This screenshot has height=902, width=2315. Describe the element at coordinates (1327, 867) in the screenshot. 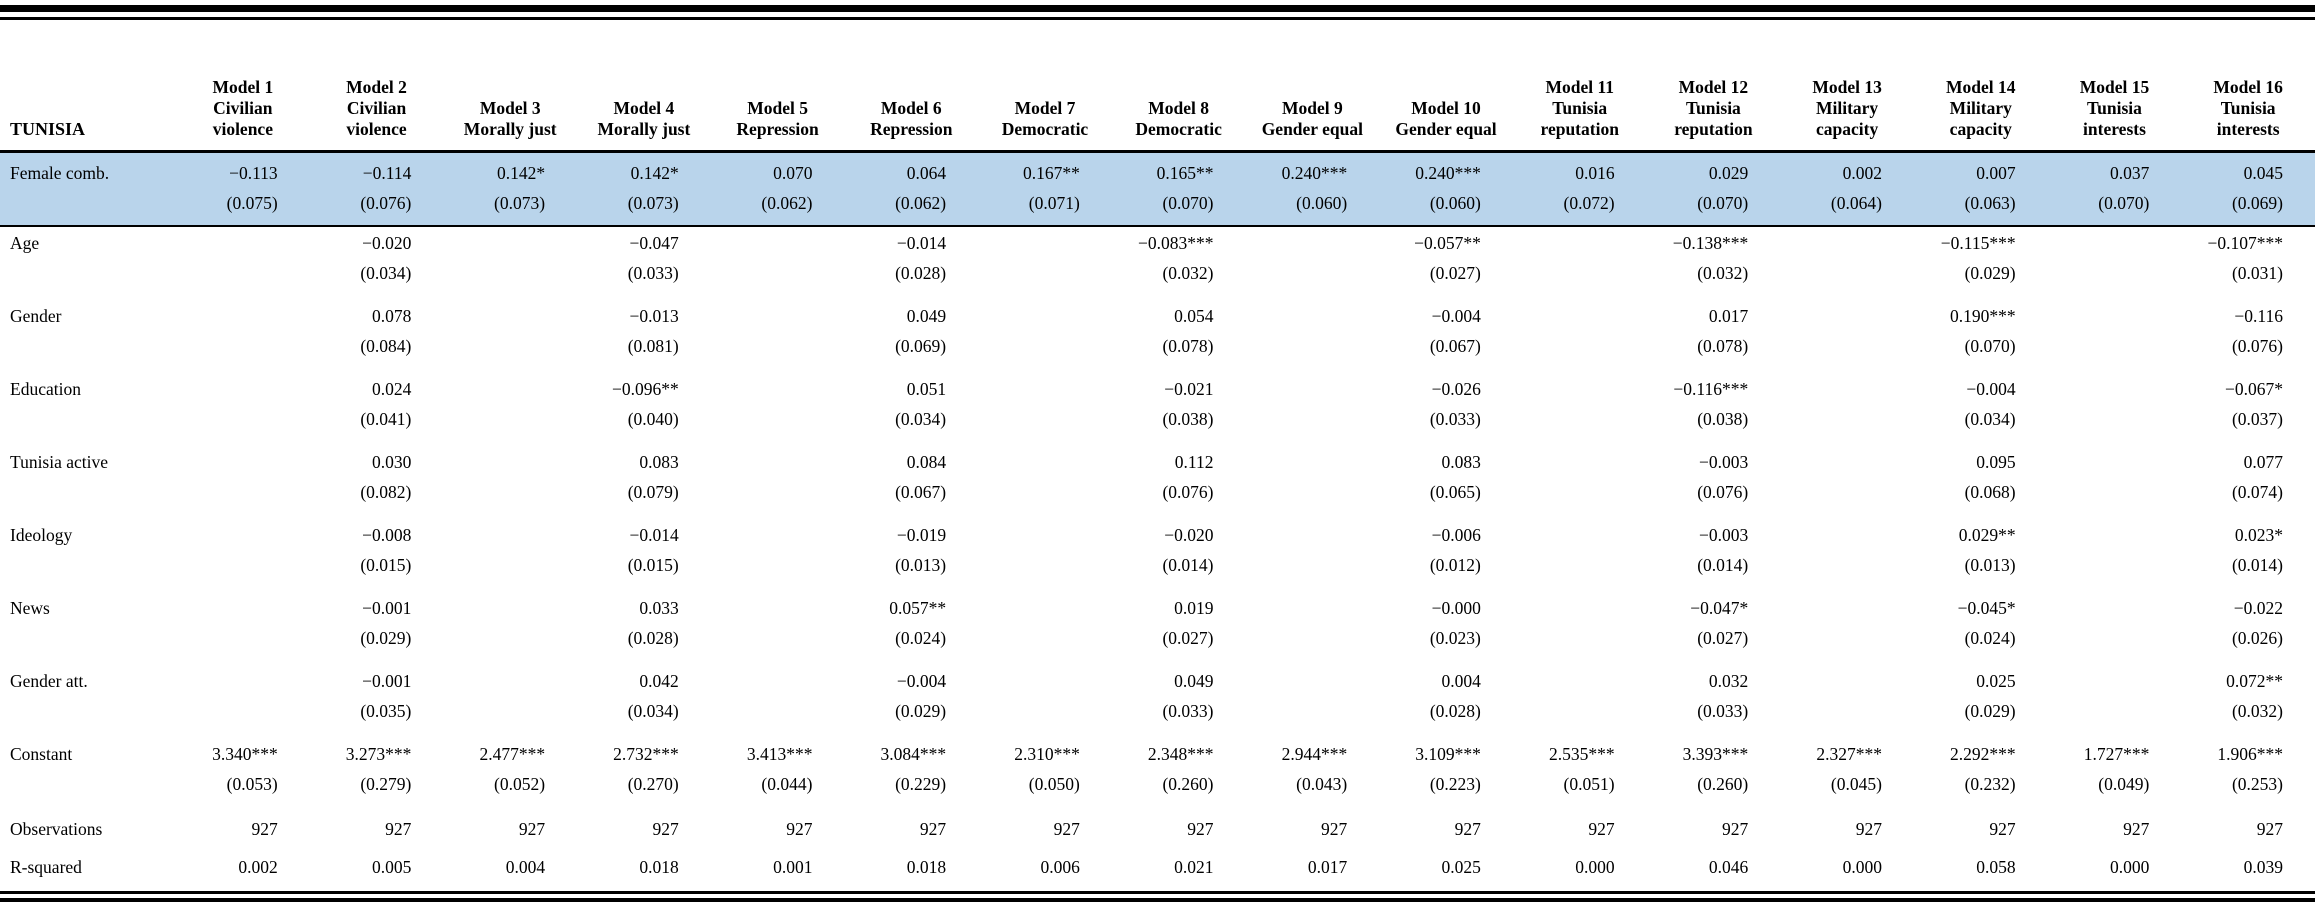

I see `stat-cell: 0.017` at that location.